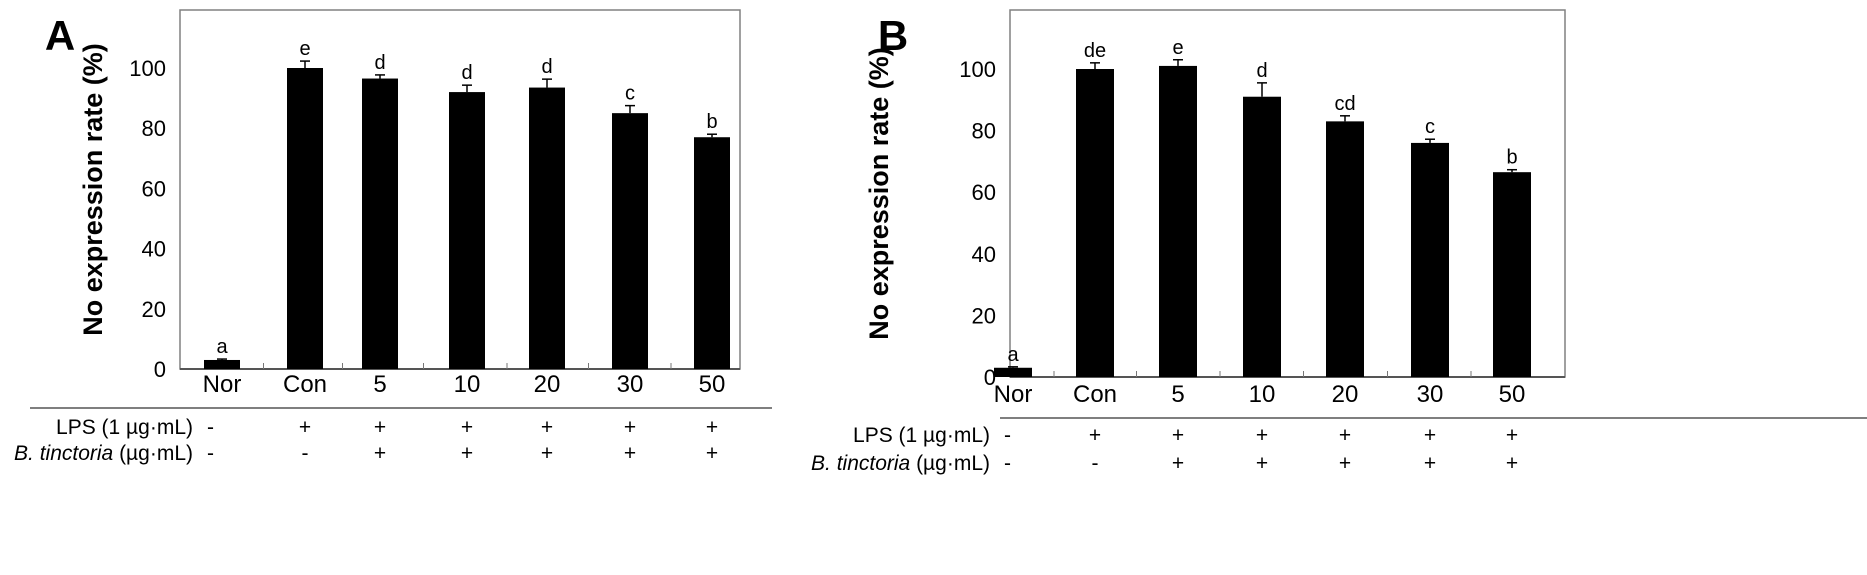  What do you see at coordinates (60, 35) in the screenshot?
I see `panel-label: A` at bounding box center [60, 35].